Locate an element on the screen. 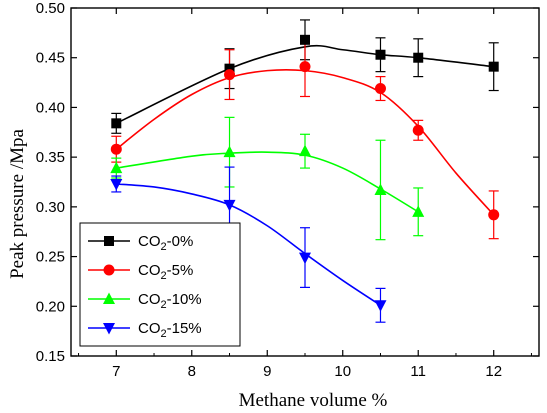 The width and height of the screenshot is (547, 413). x-axis-title: Methane volume % is located at coordinates (313, 400).